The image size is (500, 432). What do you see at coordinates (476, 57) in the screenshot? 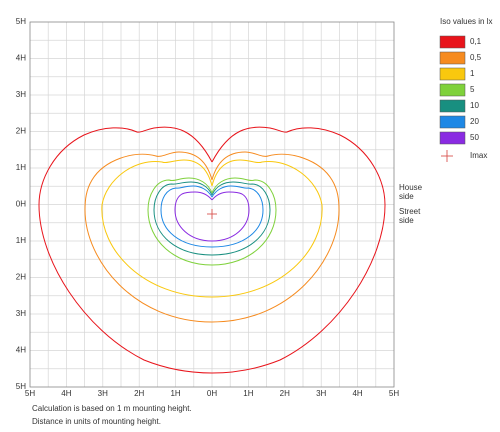
I see `legend-label: 0,5` at bounding box center [476, 57].